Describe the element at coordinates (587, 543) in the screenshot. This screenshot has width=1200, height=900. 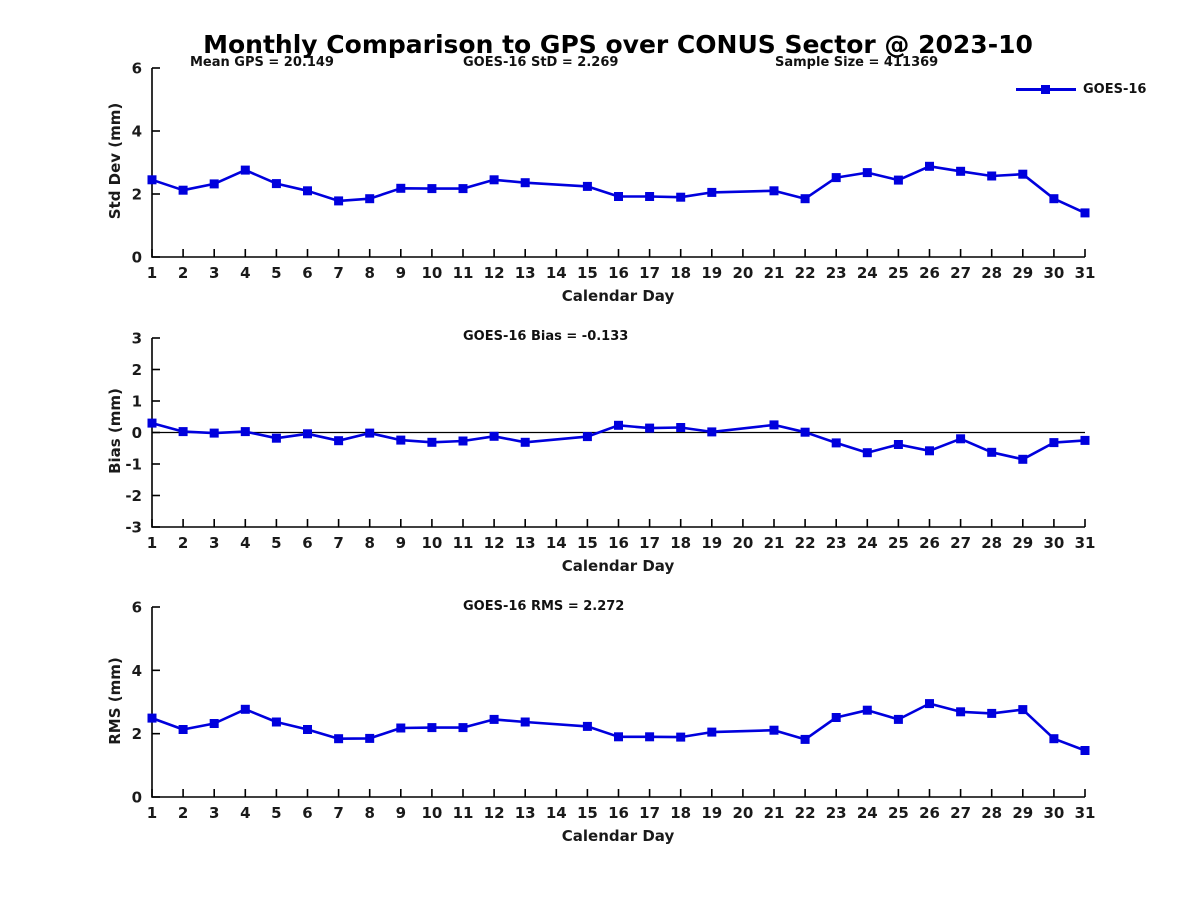
I see `x-tick-label: 15` at that location.